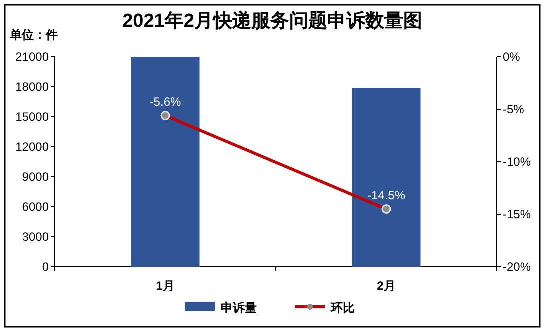  Describe the element at coordinates (36, 237) in the screenshot. I see `y-tick-label: 3000` at that location.